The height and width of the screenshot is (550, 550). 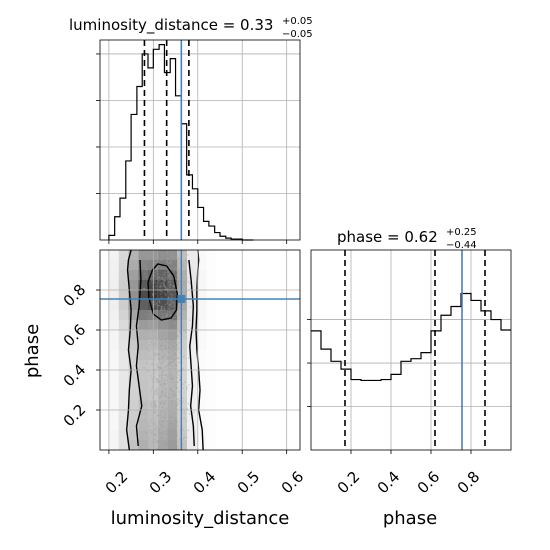 I want to click on axes-frame, so click(x=411, y=350).